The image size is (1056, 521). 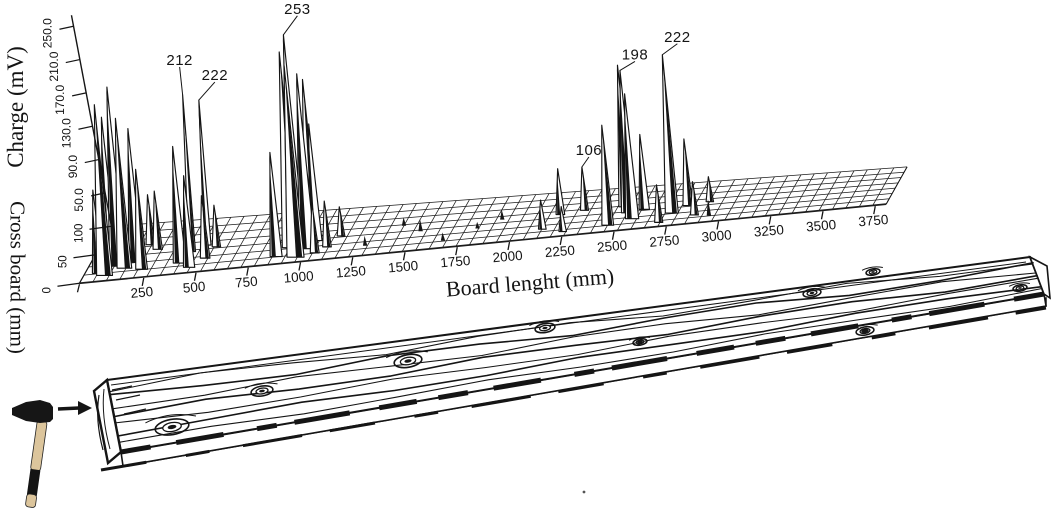 What do you see at coordinates (79, 200) in the screenshot?
I see `charge-tick-label: 50.0` at bounding box center [79, 200].